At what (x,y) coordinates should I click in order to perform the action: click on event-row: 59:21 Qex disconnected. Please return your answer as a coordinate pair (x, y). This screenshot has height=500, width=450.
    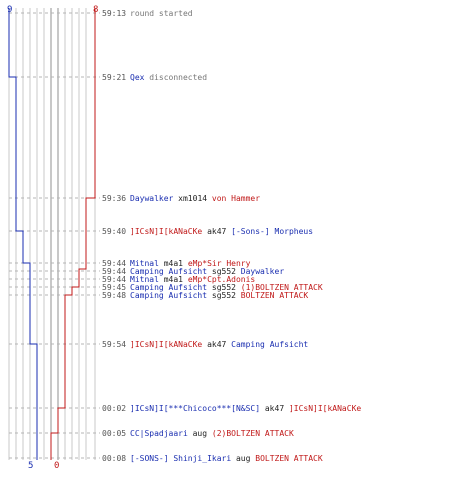
    Looking at the image, I should click on (154, 77).